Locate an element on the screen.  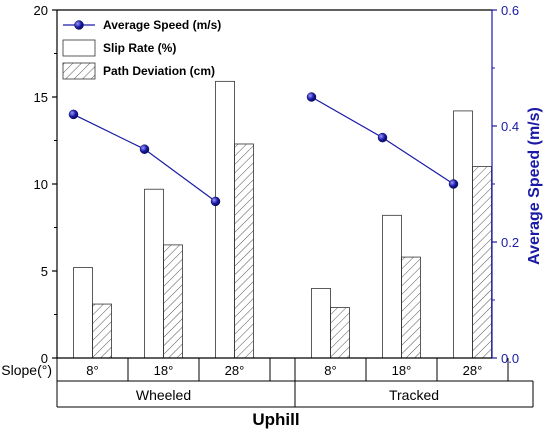
category-label-tracked-0: 8° is located at coordinates (330, 370).